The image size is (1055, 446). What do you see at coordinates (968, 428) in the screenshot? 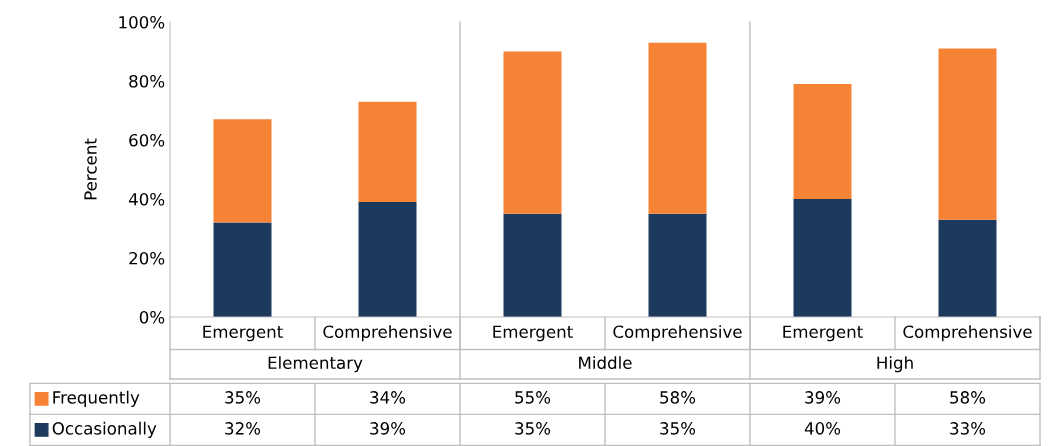
I see `data-label: 33%` at bounding box center [968, 428].